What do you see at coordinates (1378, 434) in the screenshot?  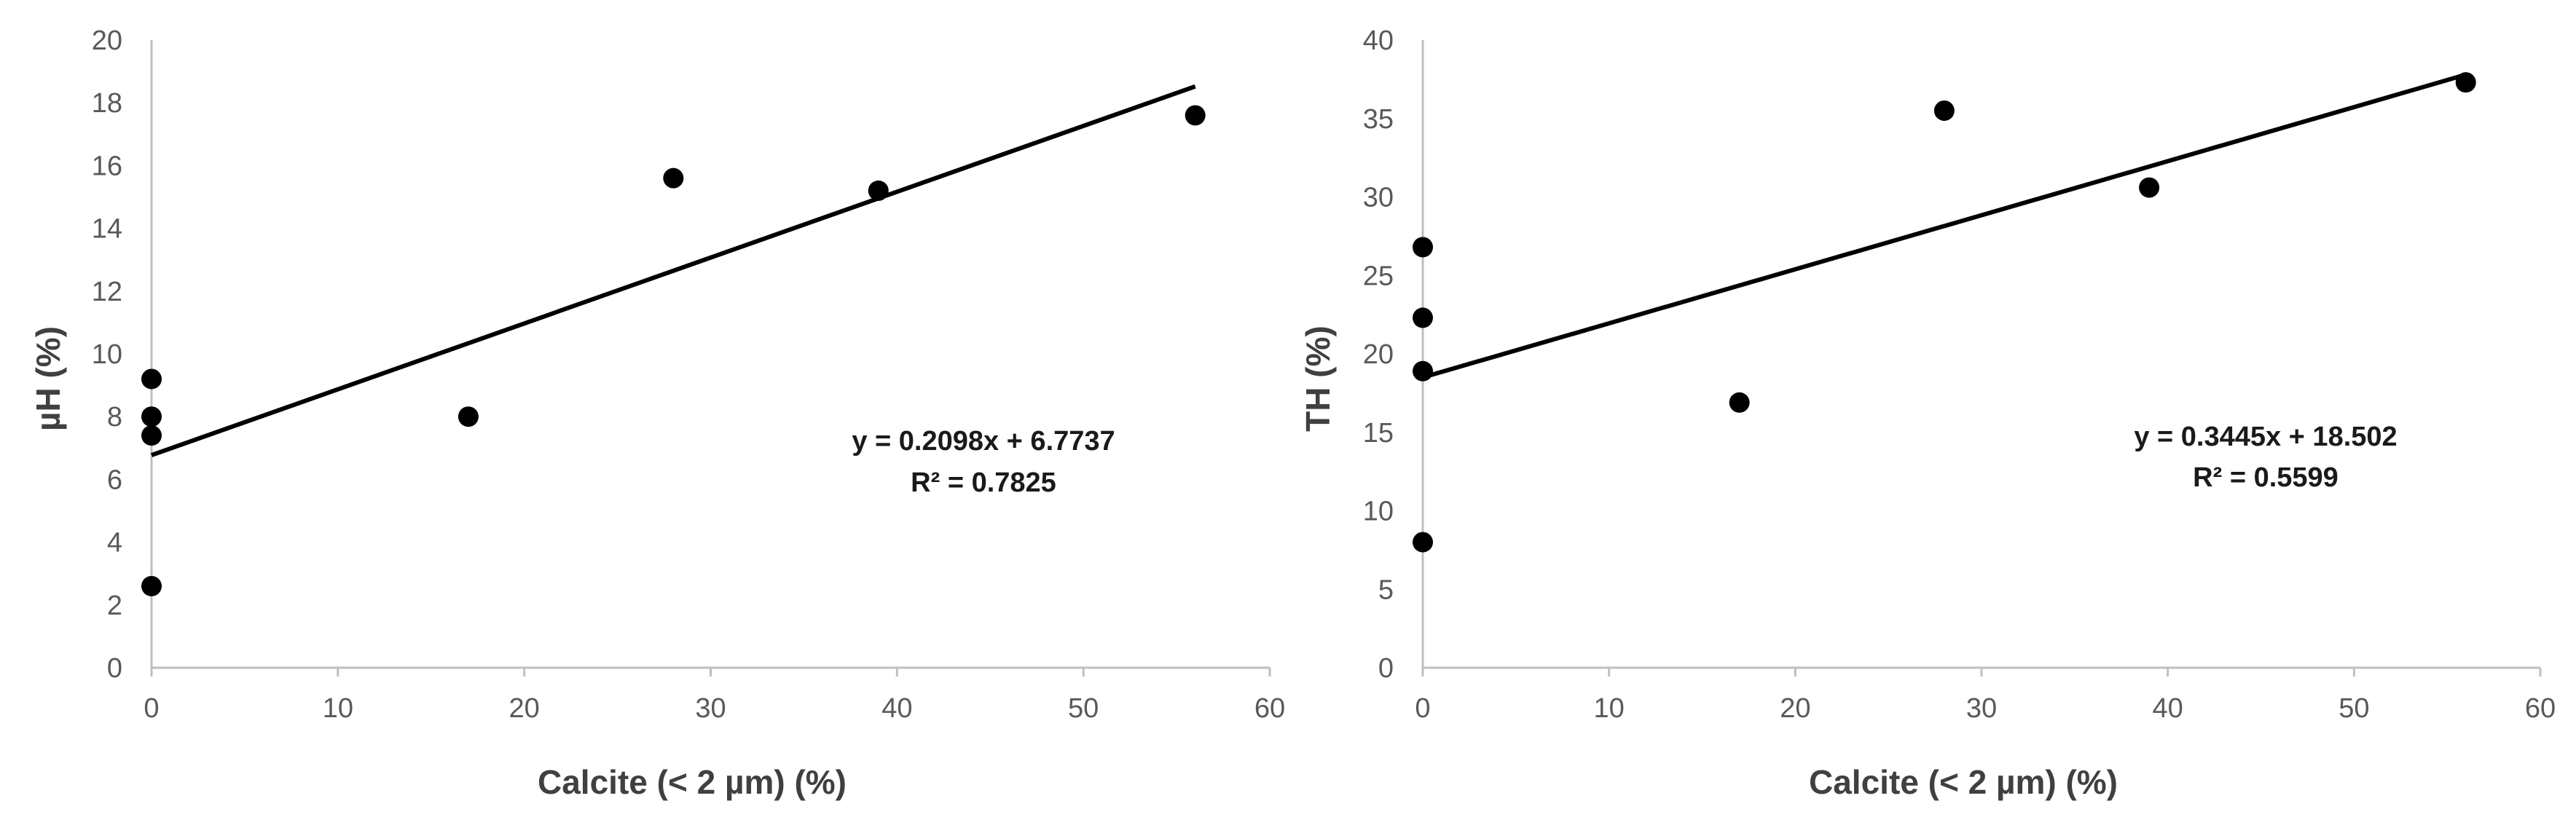 I see `chart-1-y-tick-label: 15` at bounding box center [1378, 434].